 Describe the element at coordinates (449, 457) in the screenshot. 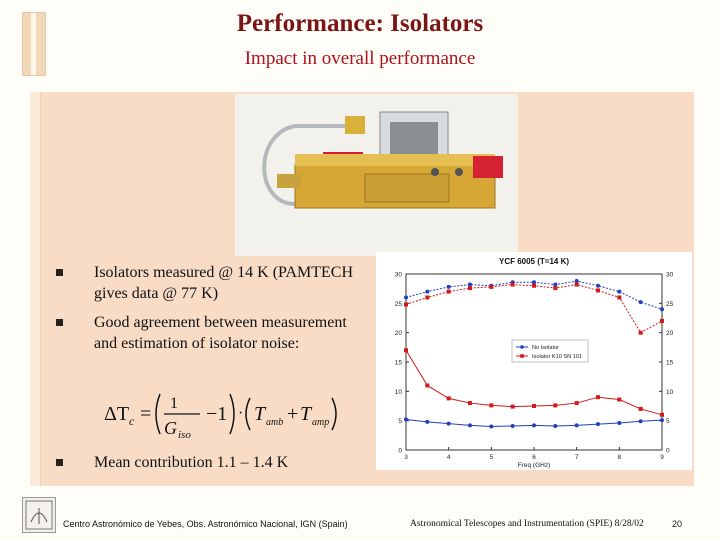

I see `x-tick-label: 4` at that location.